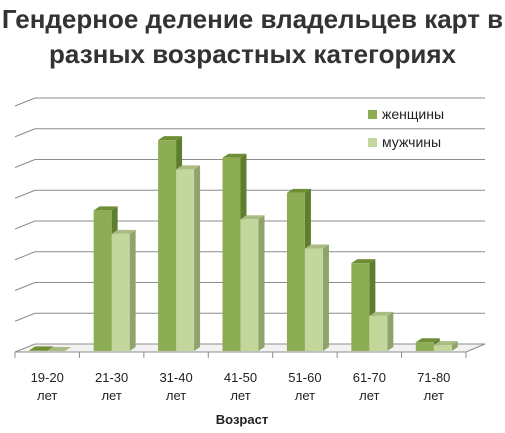  What do you see at coordinates (242, 419) in the screenshot?
I see `x-axis-title: Возраст` at bounding box center [242, 419].